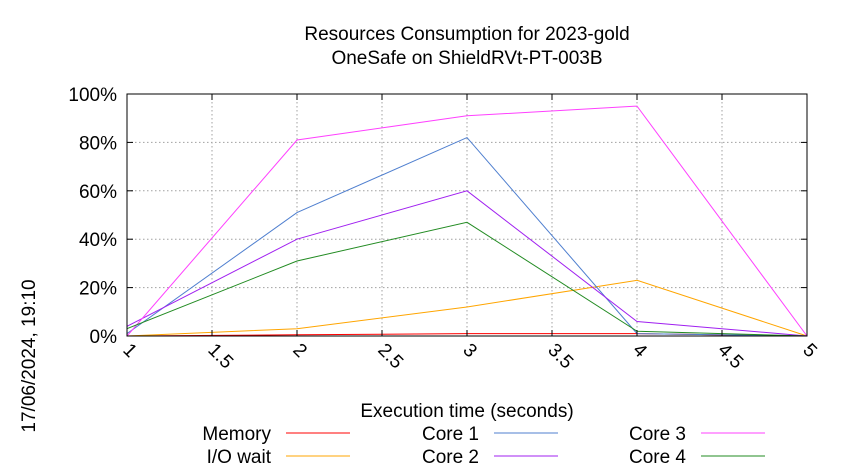 The height and width of the screenshot is (475, 850). Describe the element at coordinates (657, 434) in the screenshot. I see `legend-label: Core 3` at that location.